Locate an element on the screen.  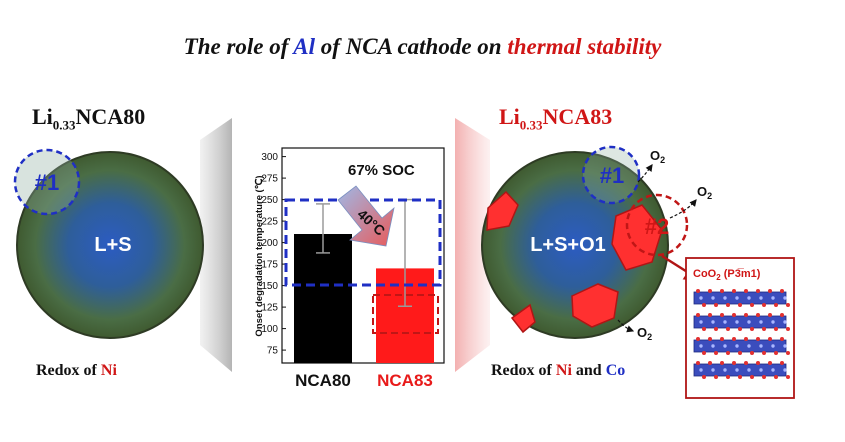
category-label: NCA83 is located at coordinates (405, 380).